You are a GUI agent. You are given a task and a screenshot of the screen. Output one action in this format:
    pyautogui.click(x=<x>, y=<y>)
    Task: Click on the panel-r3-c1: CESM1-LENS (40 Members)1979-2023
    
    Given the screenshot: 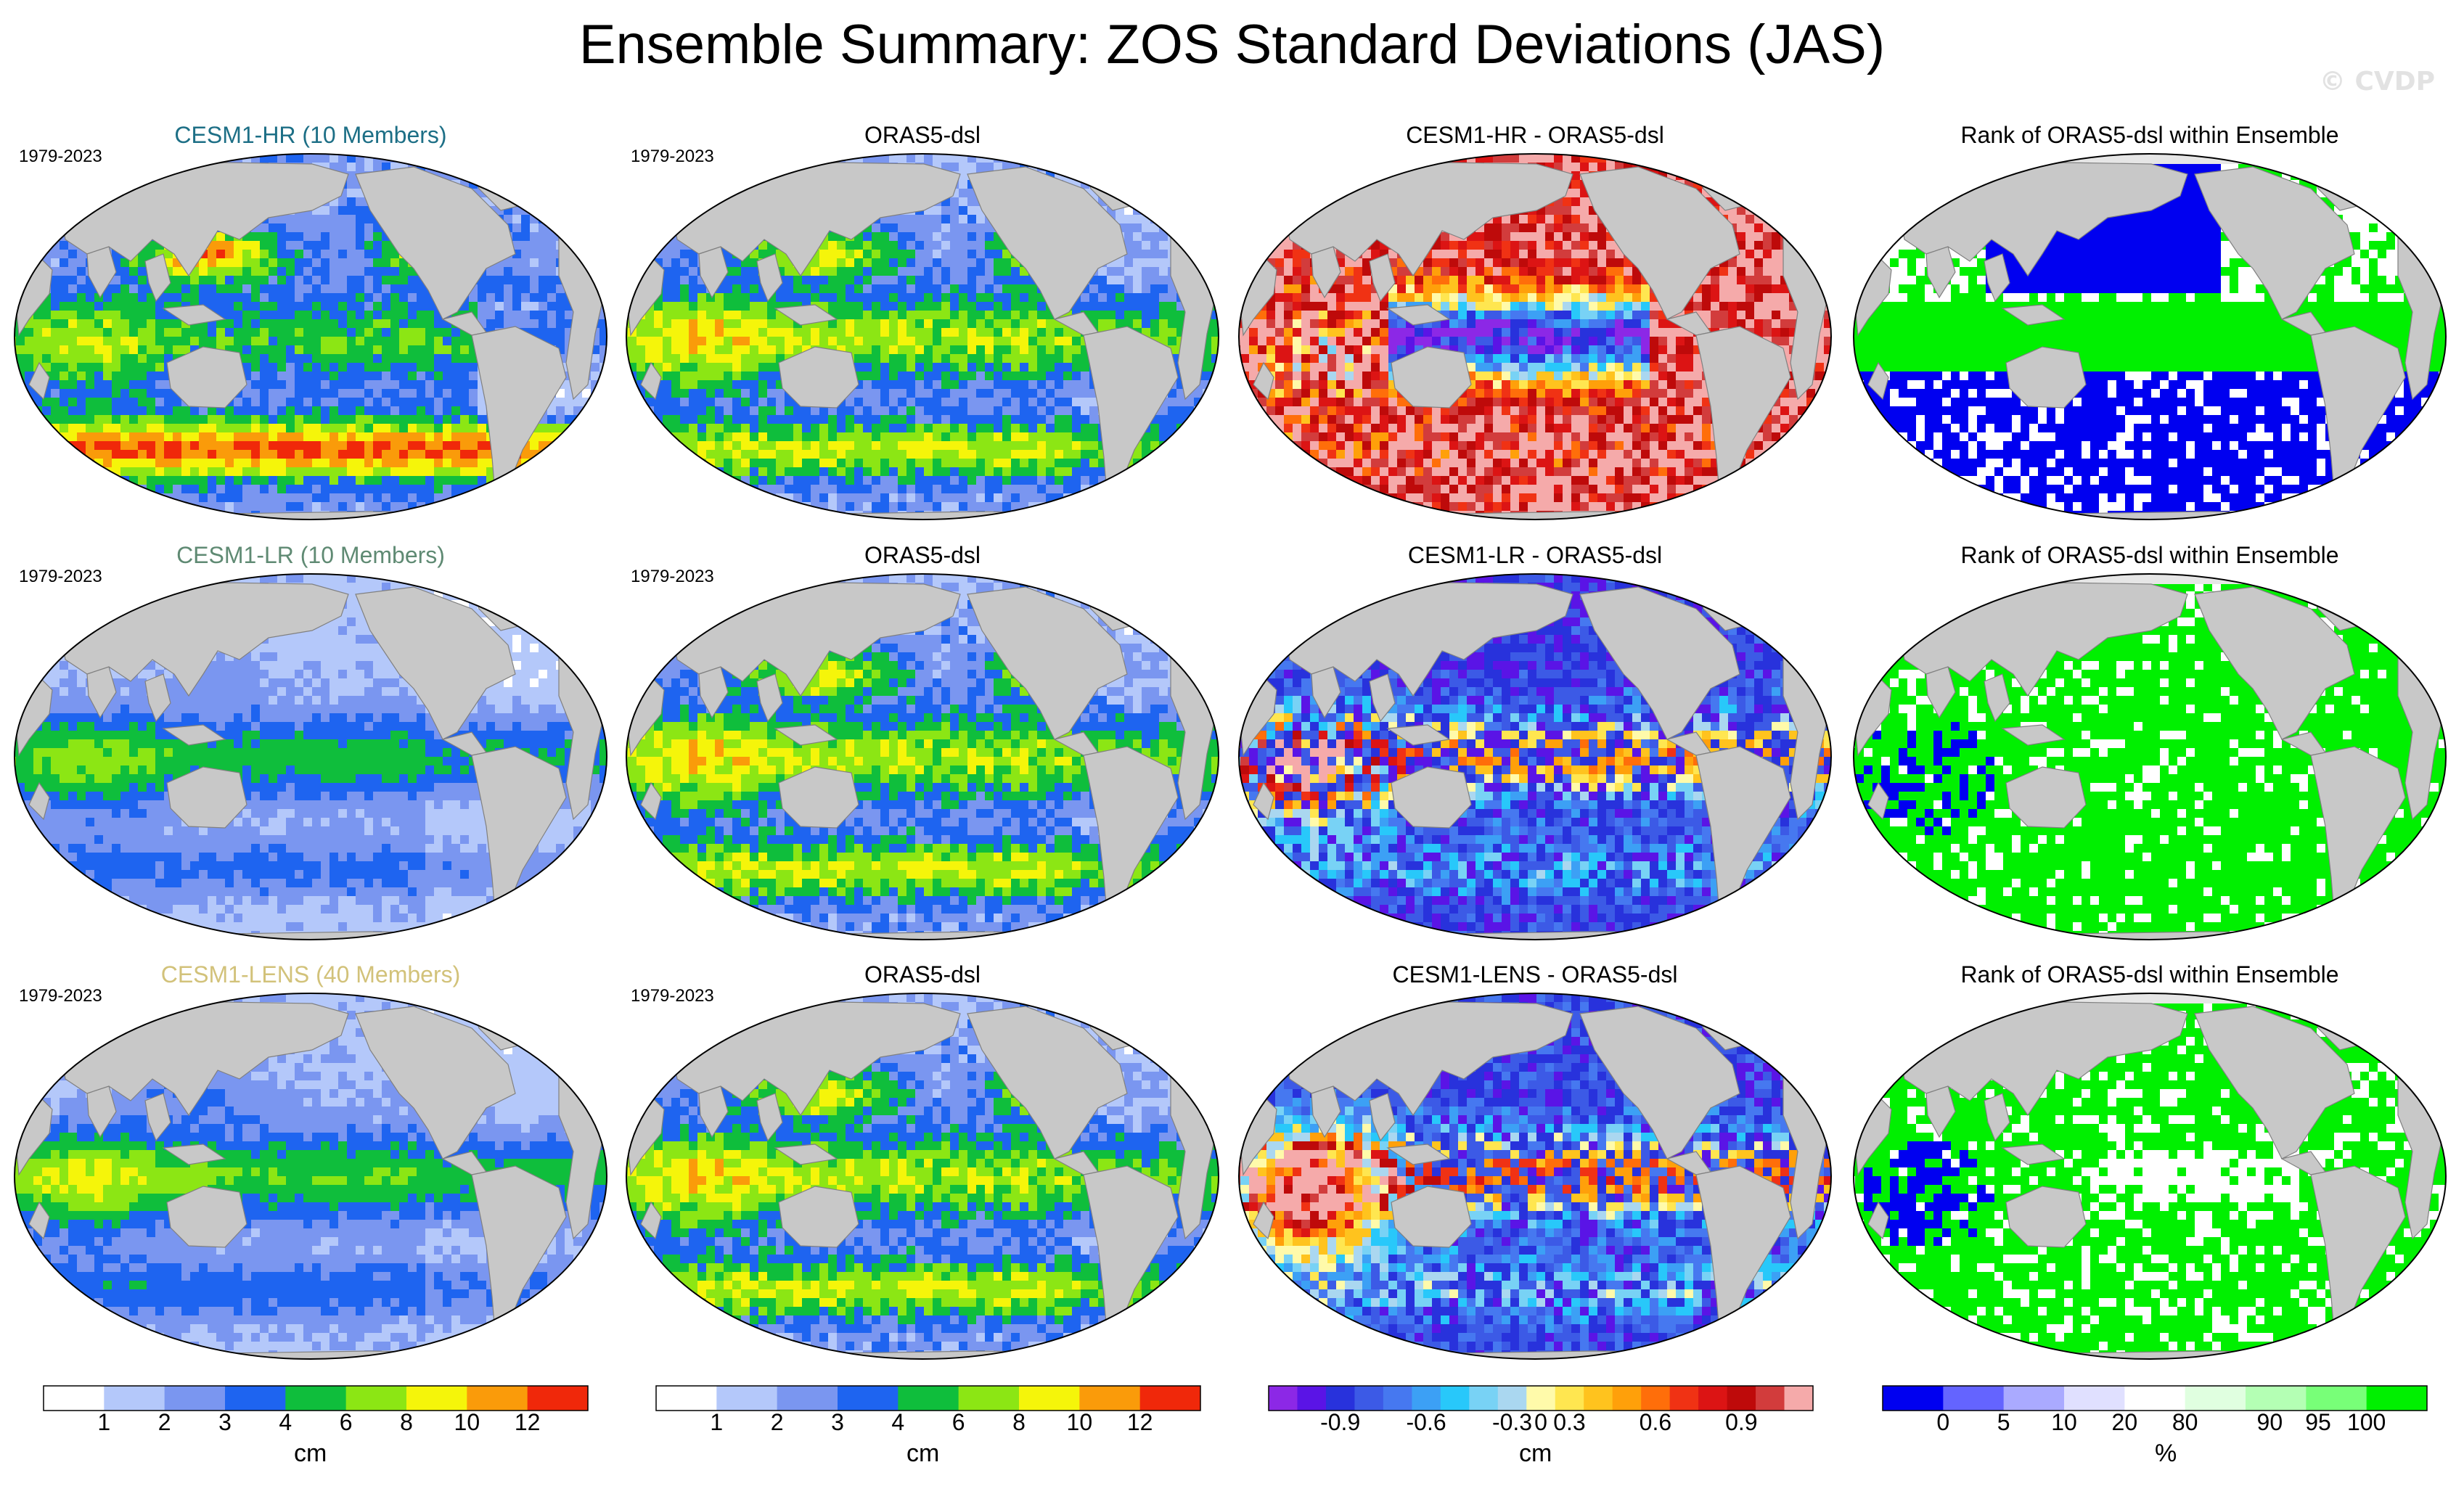 What is the action you would take?
    pyautogui.click(x=310, y=1164)
    